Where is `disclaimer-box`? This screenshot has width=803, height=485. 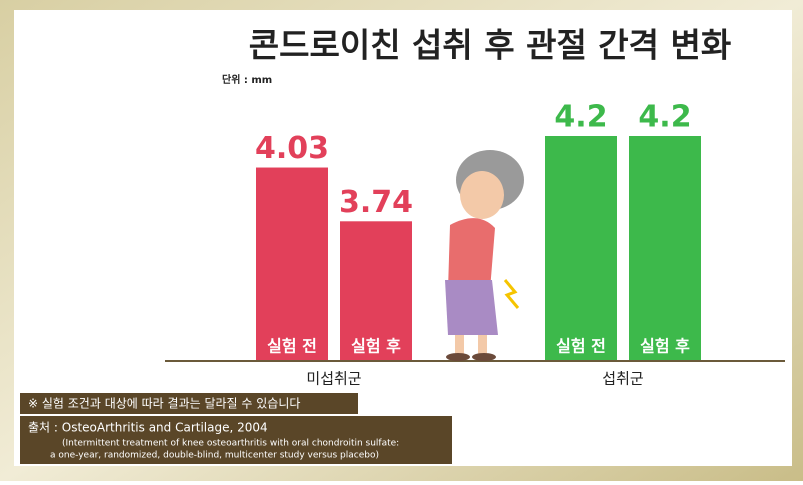
disclaimer-box is located at coordinates (189, 403).